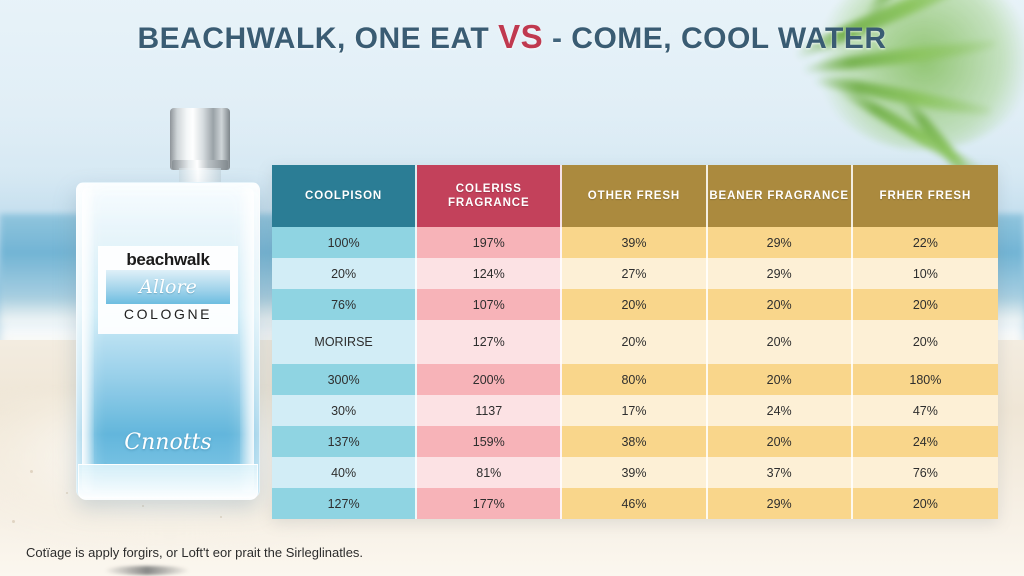 The image size is (1024, 576). I want to click on table-cell: 22%, so click(925, 242).